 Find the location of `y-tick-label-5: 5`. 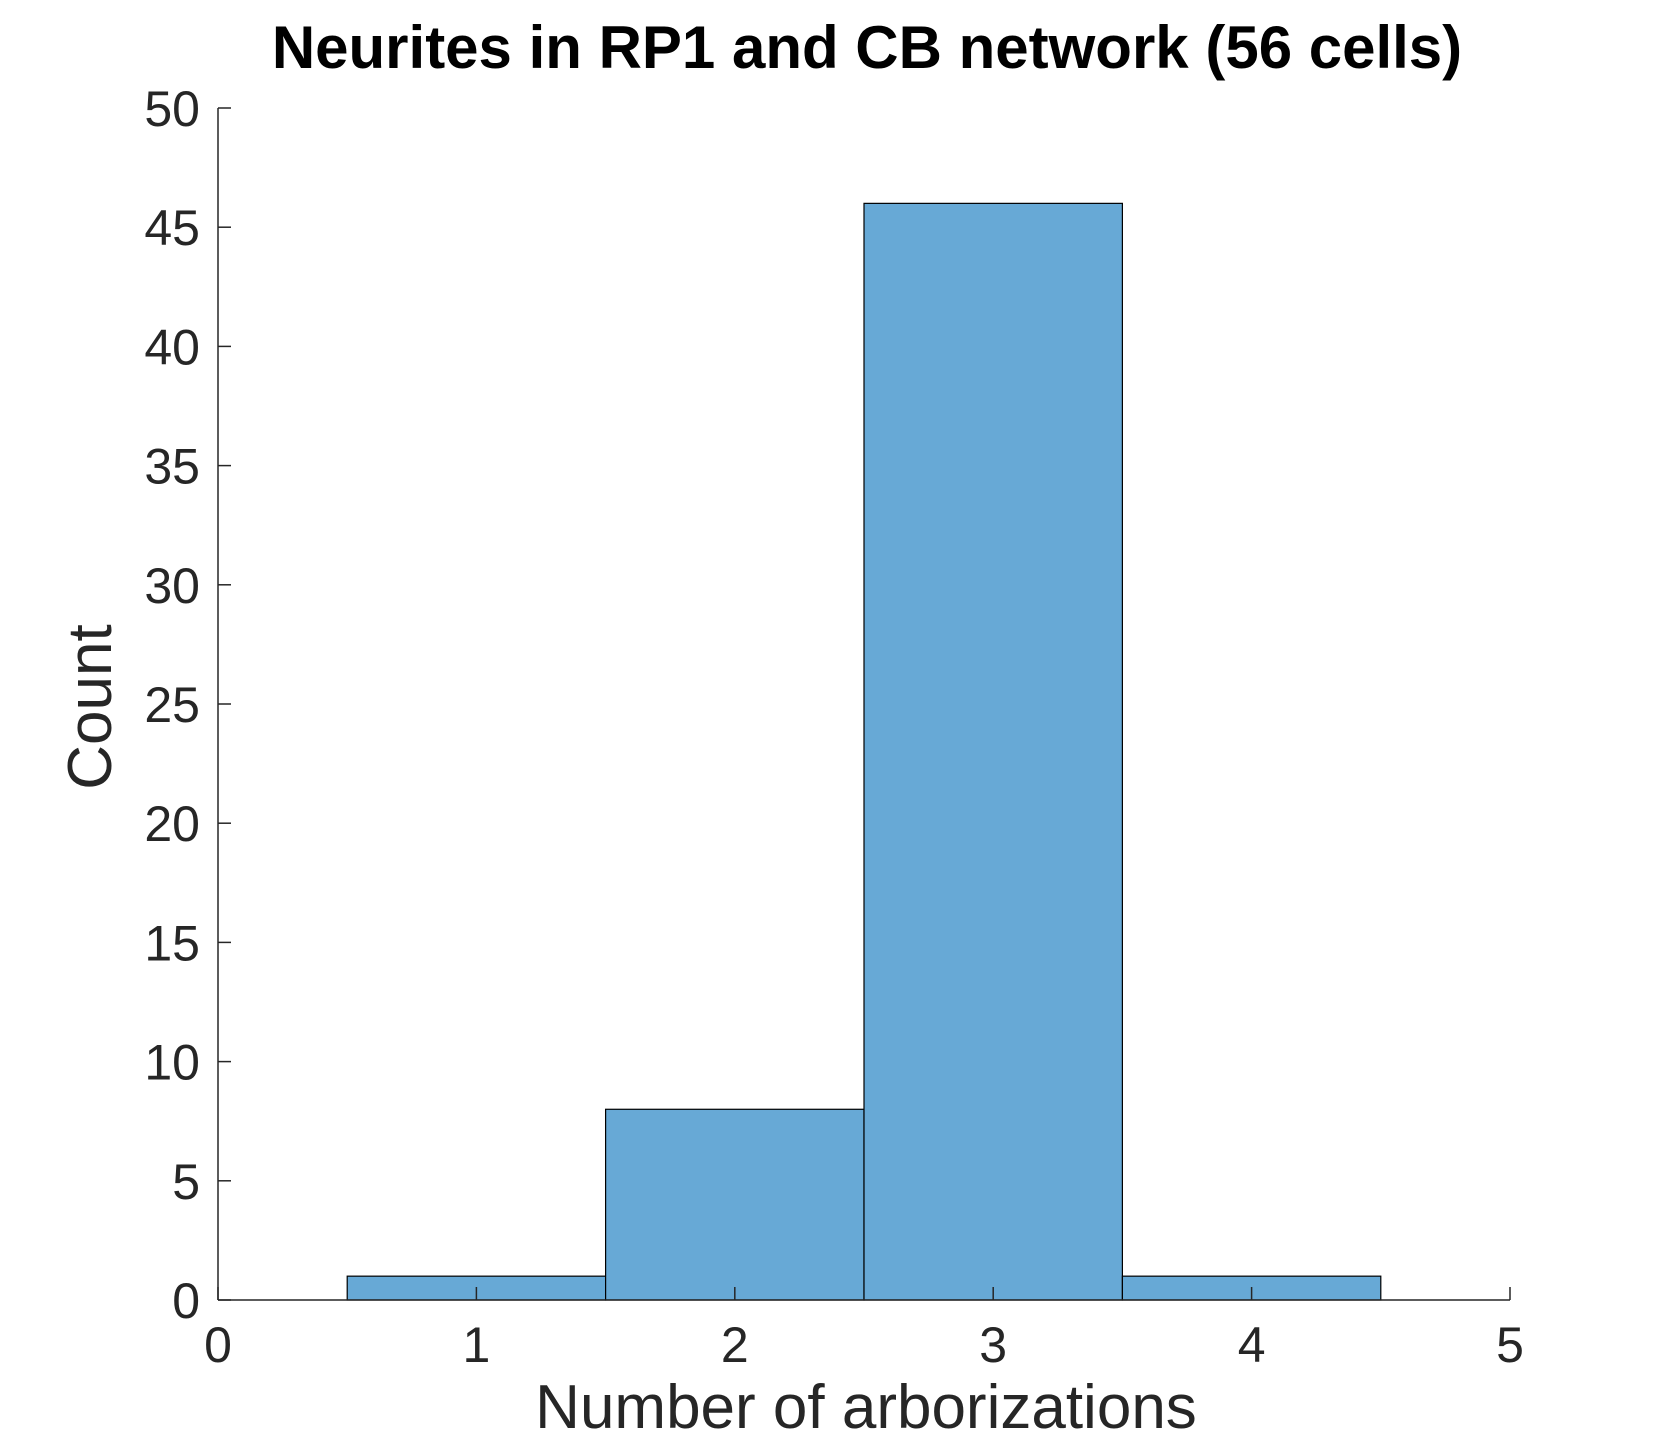

y-tick-label-5: 5 is located at coordinates (186, 1182).